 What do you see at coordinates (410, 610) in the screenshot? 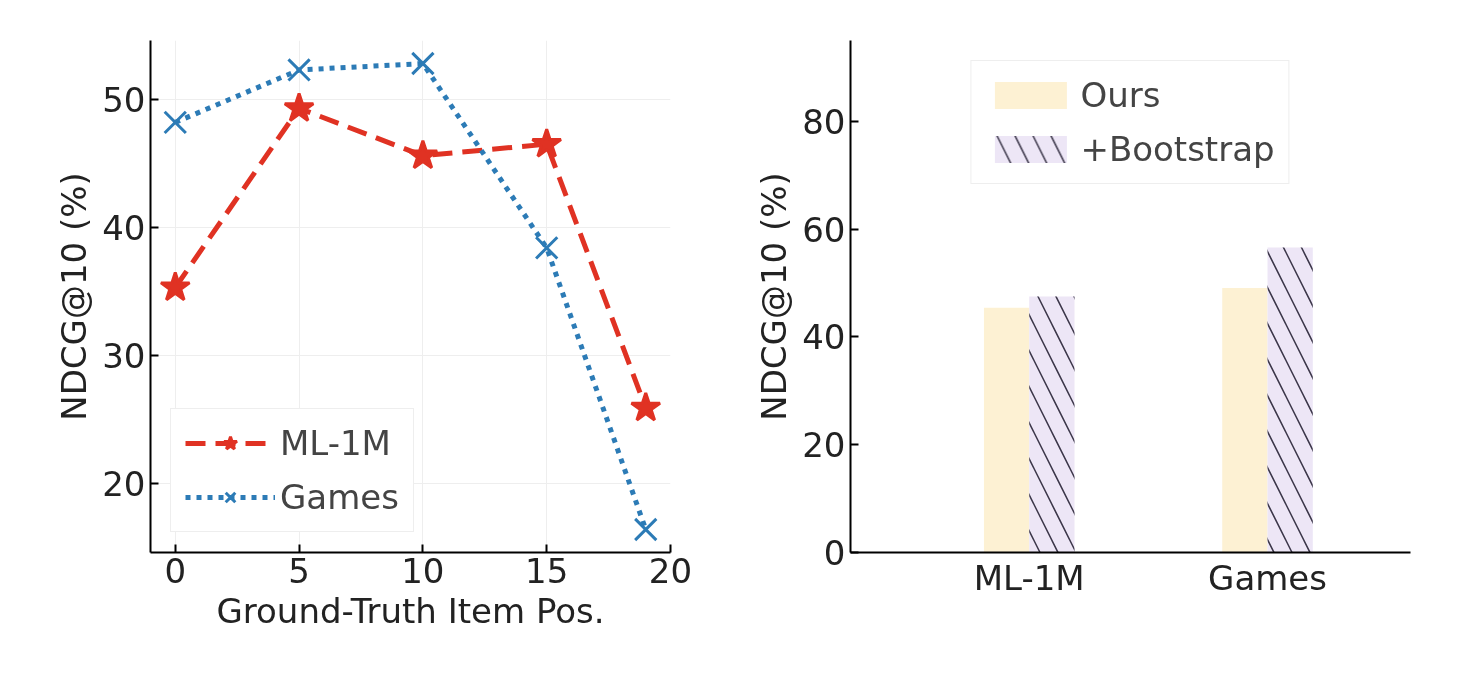
I see `x-axis-title: Ground-Truth Item Pos.` at bounding box center [410, 610].